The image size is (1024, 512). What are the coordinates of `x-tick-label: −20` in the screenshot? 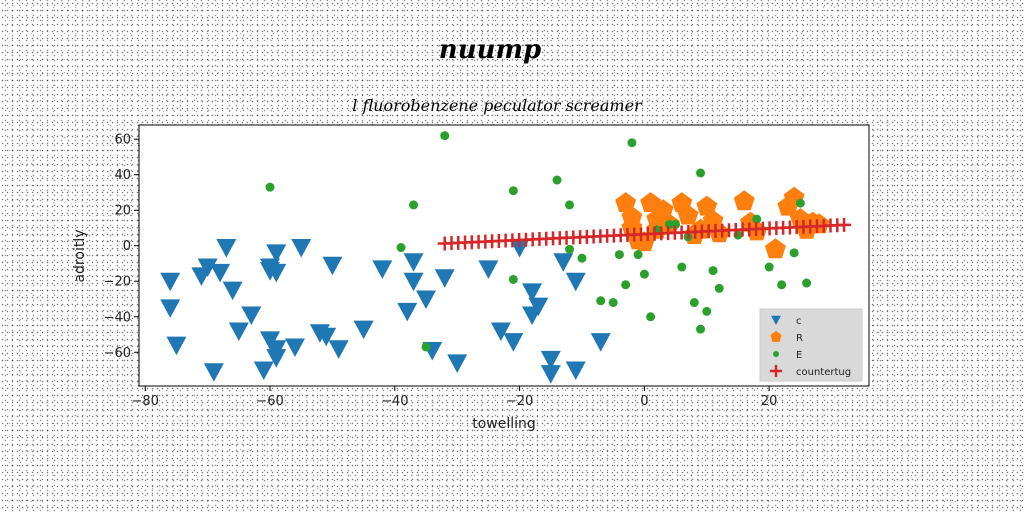 It's located at (519, 401).